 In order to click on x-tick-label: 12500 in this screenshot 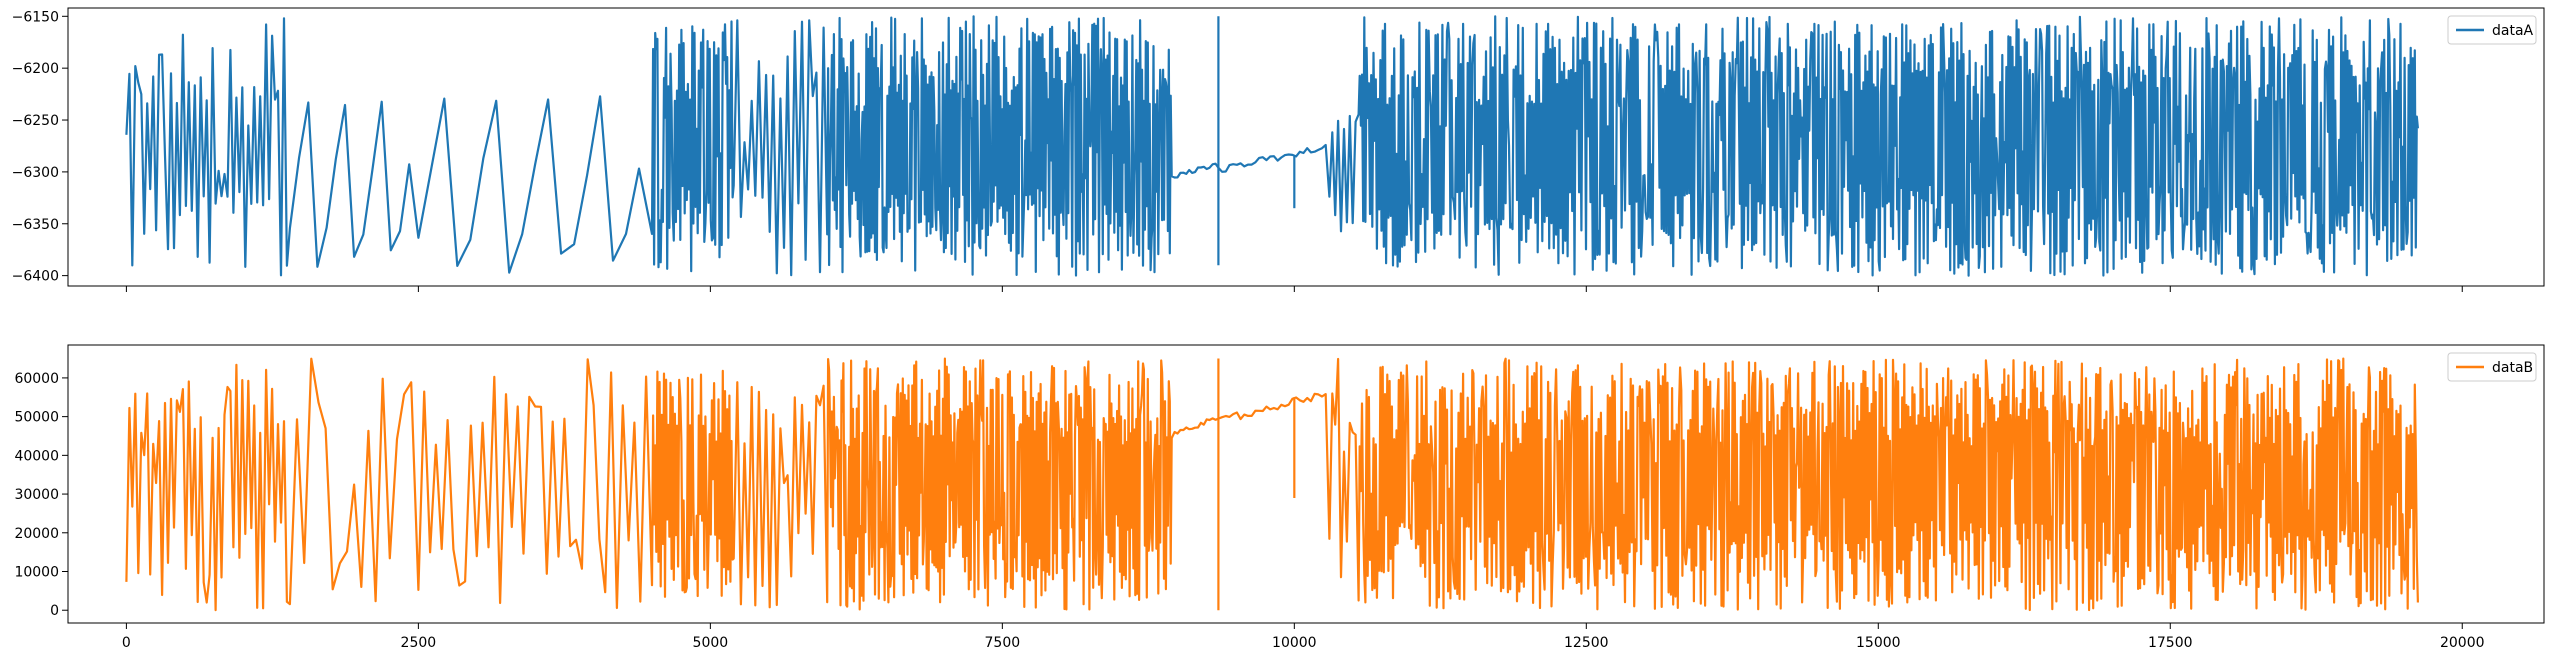, I will do `click(1586, 643)`.